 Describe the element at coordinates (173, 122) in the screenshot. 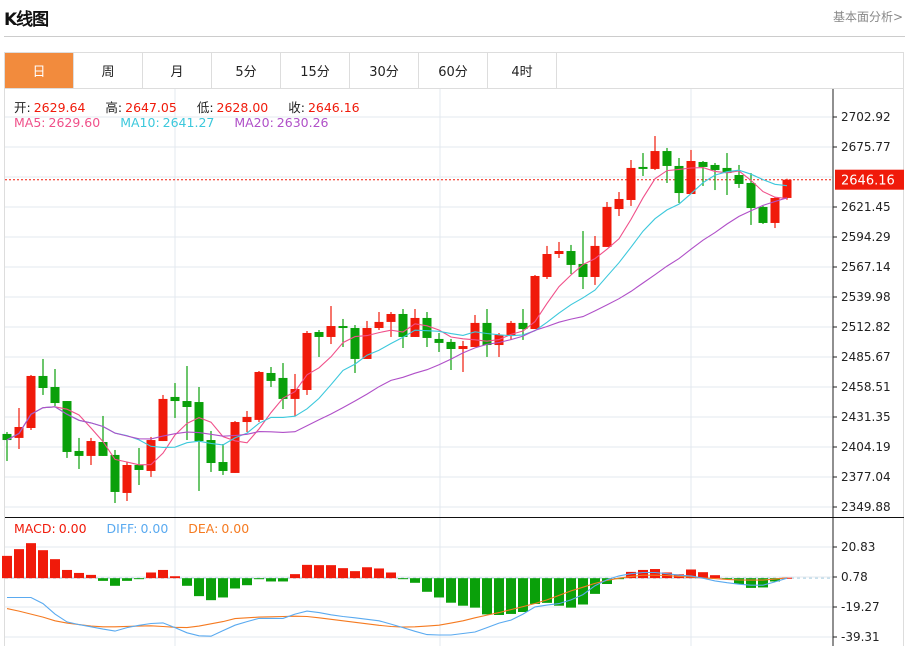

I see `ma-legend: MA5: 2629.60 MA10: 2641.27 MA20: 2630.26` at that location.